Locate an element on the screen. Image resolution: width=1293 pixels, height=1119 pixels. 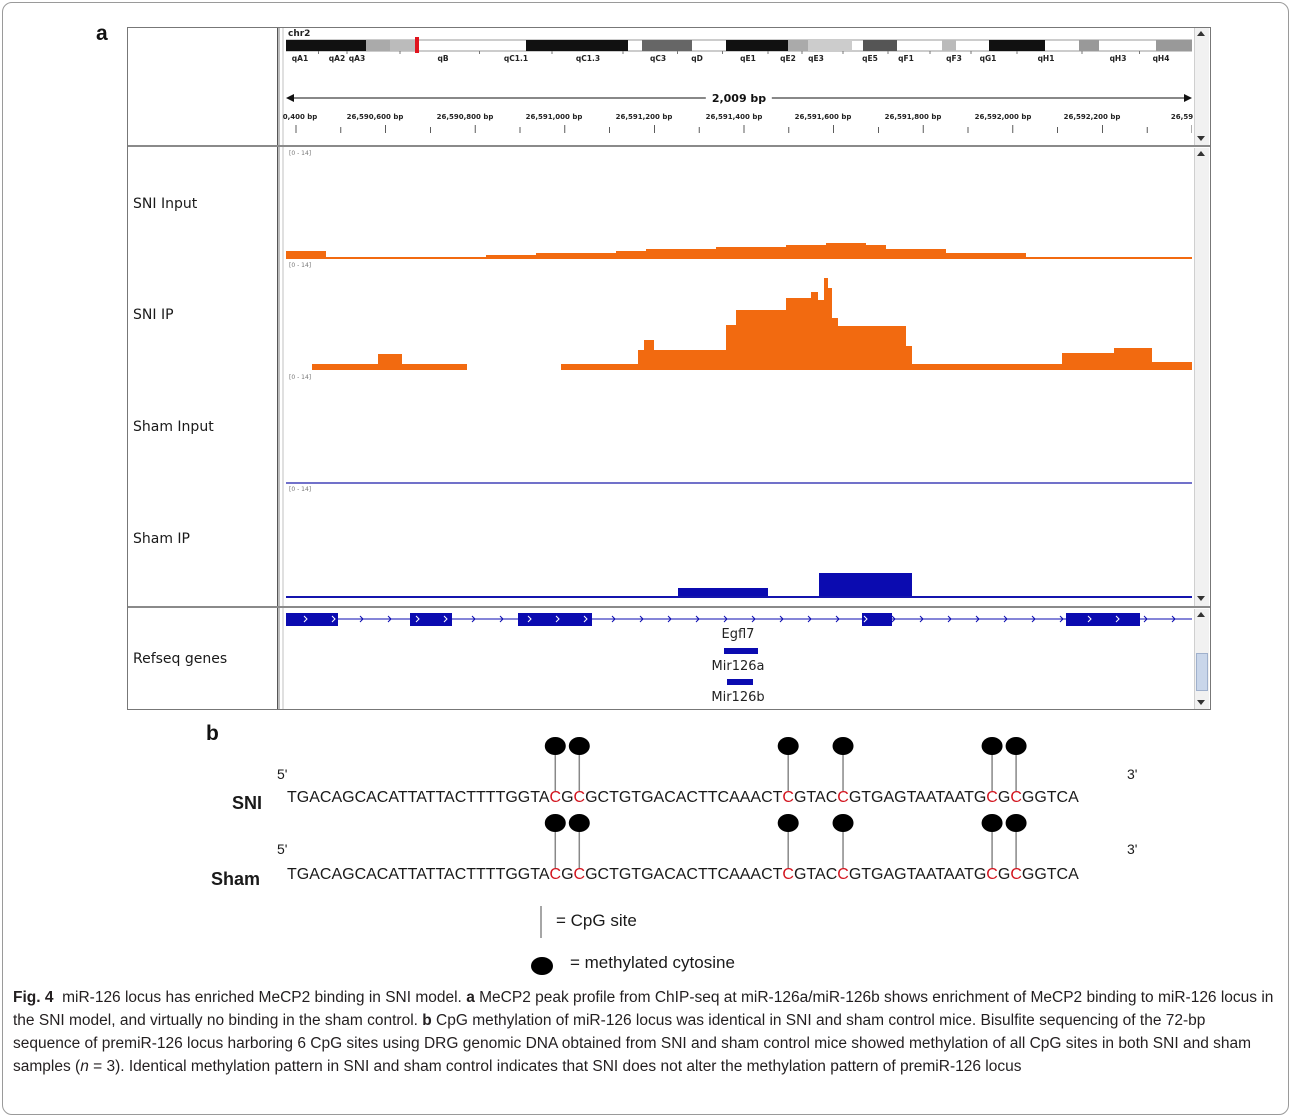
track-label-sham-ip: Sham IP is located at coordinates (161, 539).